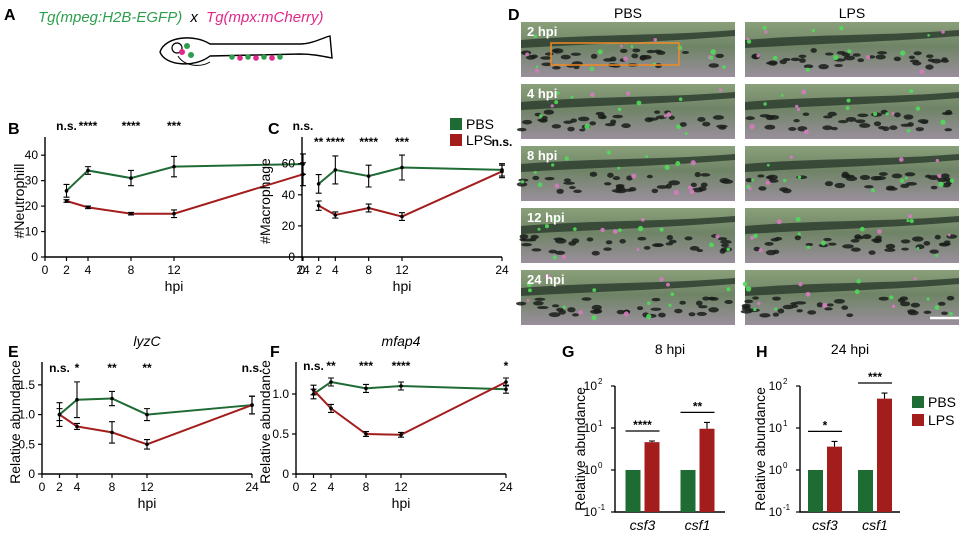  I want to click on x-tick-label: 12, so click(174, 270).